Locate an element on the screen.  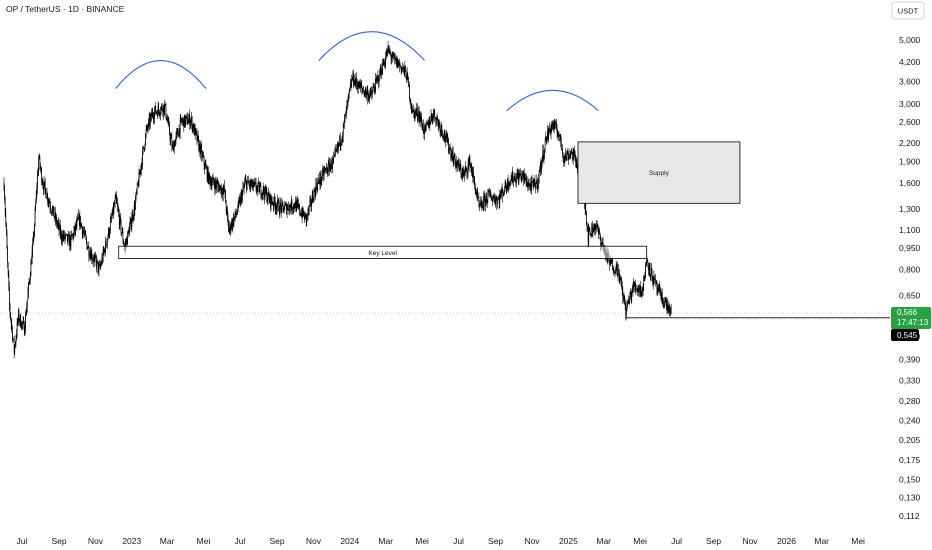
y-tick-label: 0,130 is located at coordinates (910, 497).